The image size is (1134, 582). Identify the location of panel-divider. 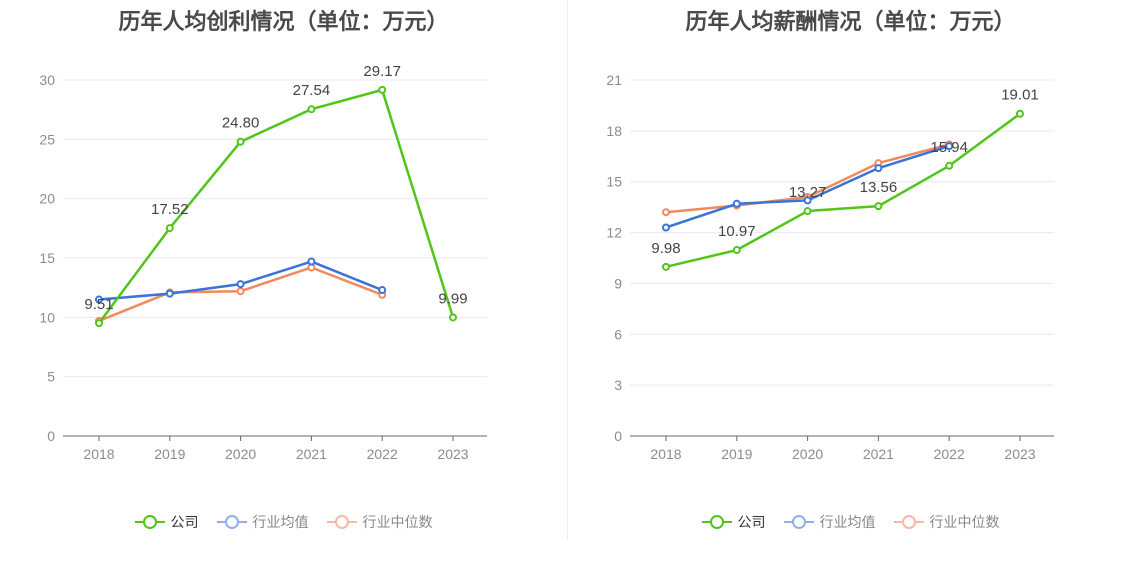
(567, 270).